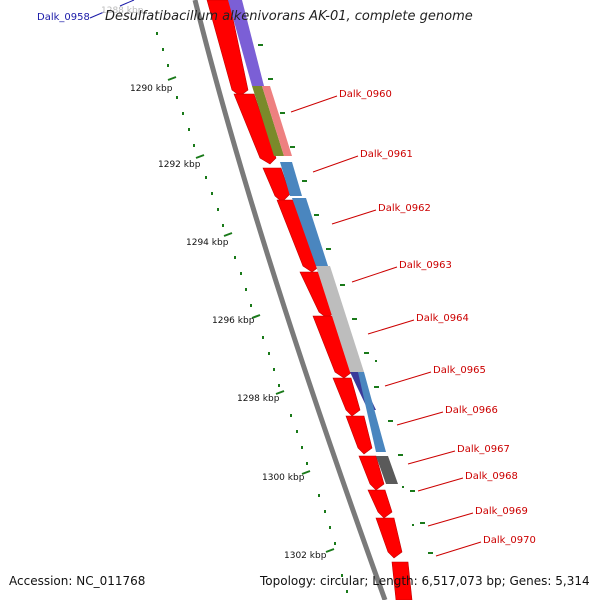 Image resolution: width=600 pixels, height=604 pixels. What do you see at coordinates (491, 476) in the screenshot?
I see `gene-label-dalk-0968: Dalk_0968` at bounding box center [491, 476].